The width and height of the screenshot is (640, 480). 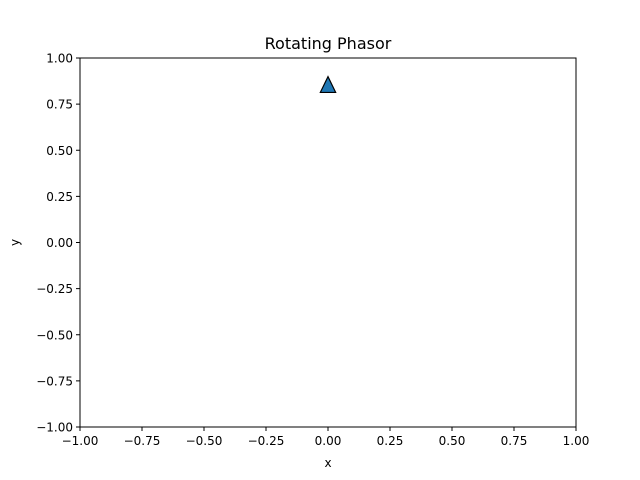 I want to click on chart-title: Rotating Phasor, so click(x=328, y=43).